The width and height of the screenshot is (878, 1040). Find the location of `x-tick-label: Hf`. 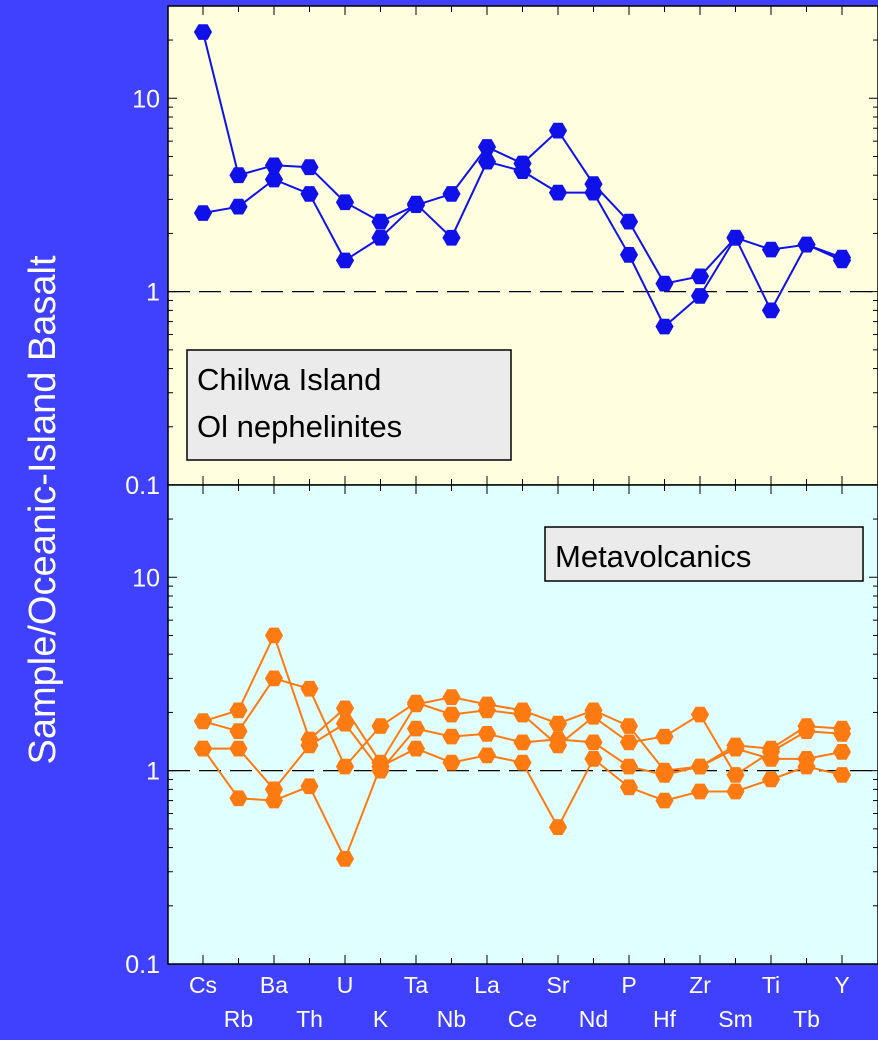

x-tick-label: Hf is located at coordinates (665, 1019).